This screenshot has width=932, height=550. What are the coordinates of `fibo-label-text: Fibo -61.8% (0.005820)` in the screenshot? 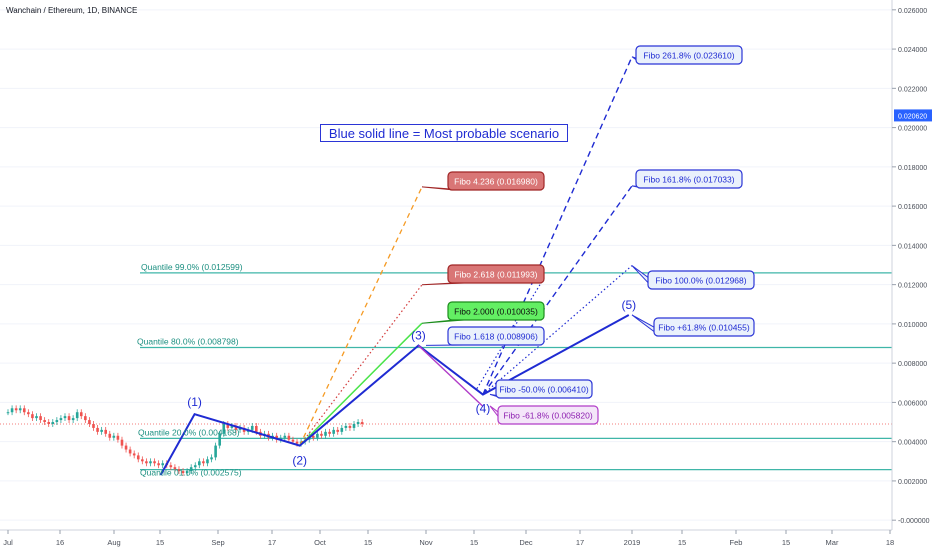 It's located at (547, 416).